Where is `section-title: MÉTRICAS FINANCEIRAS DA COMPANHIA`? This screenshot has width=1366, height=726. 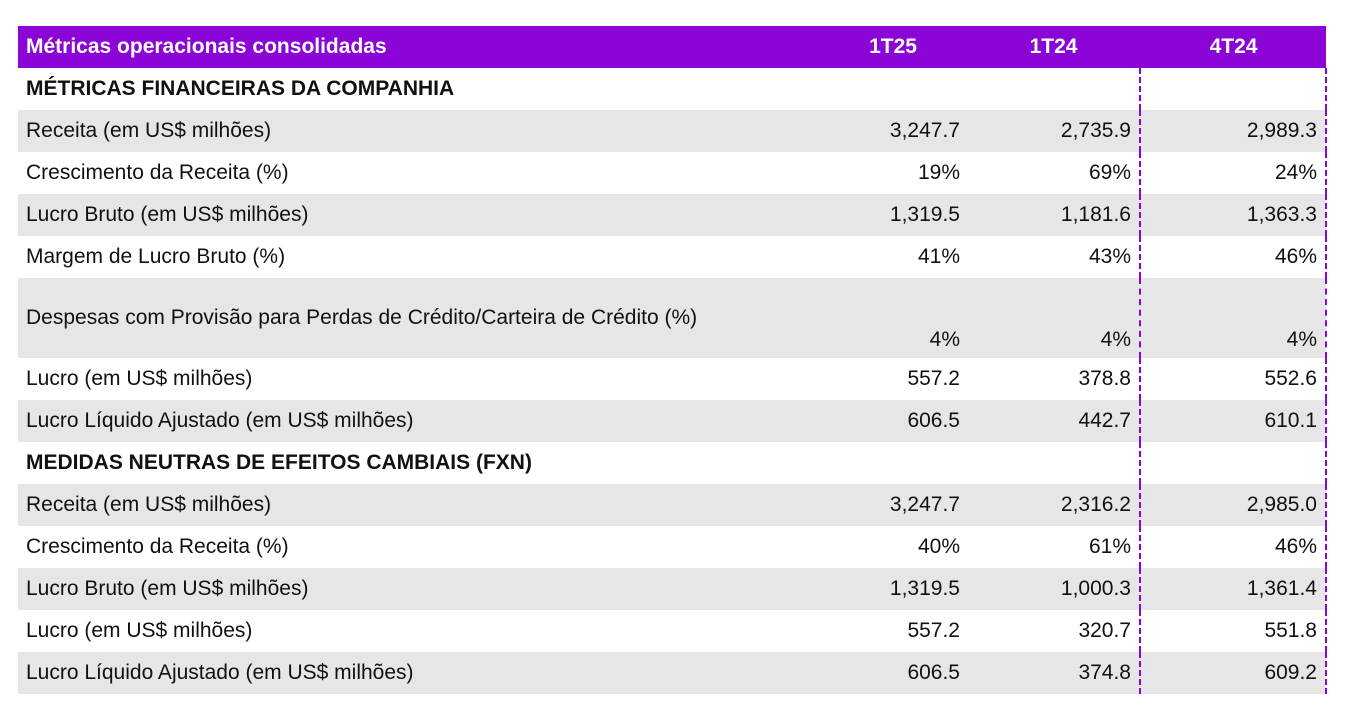 section-title: MÉTRICAS FINANCEIRAS DA COMPANHIA is located at coordinates (579, 89).